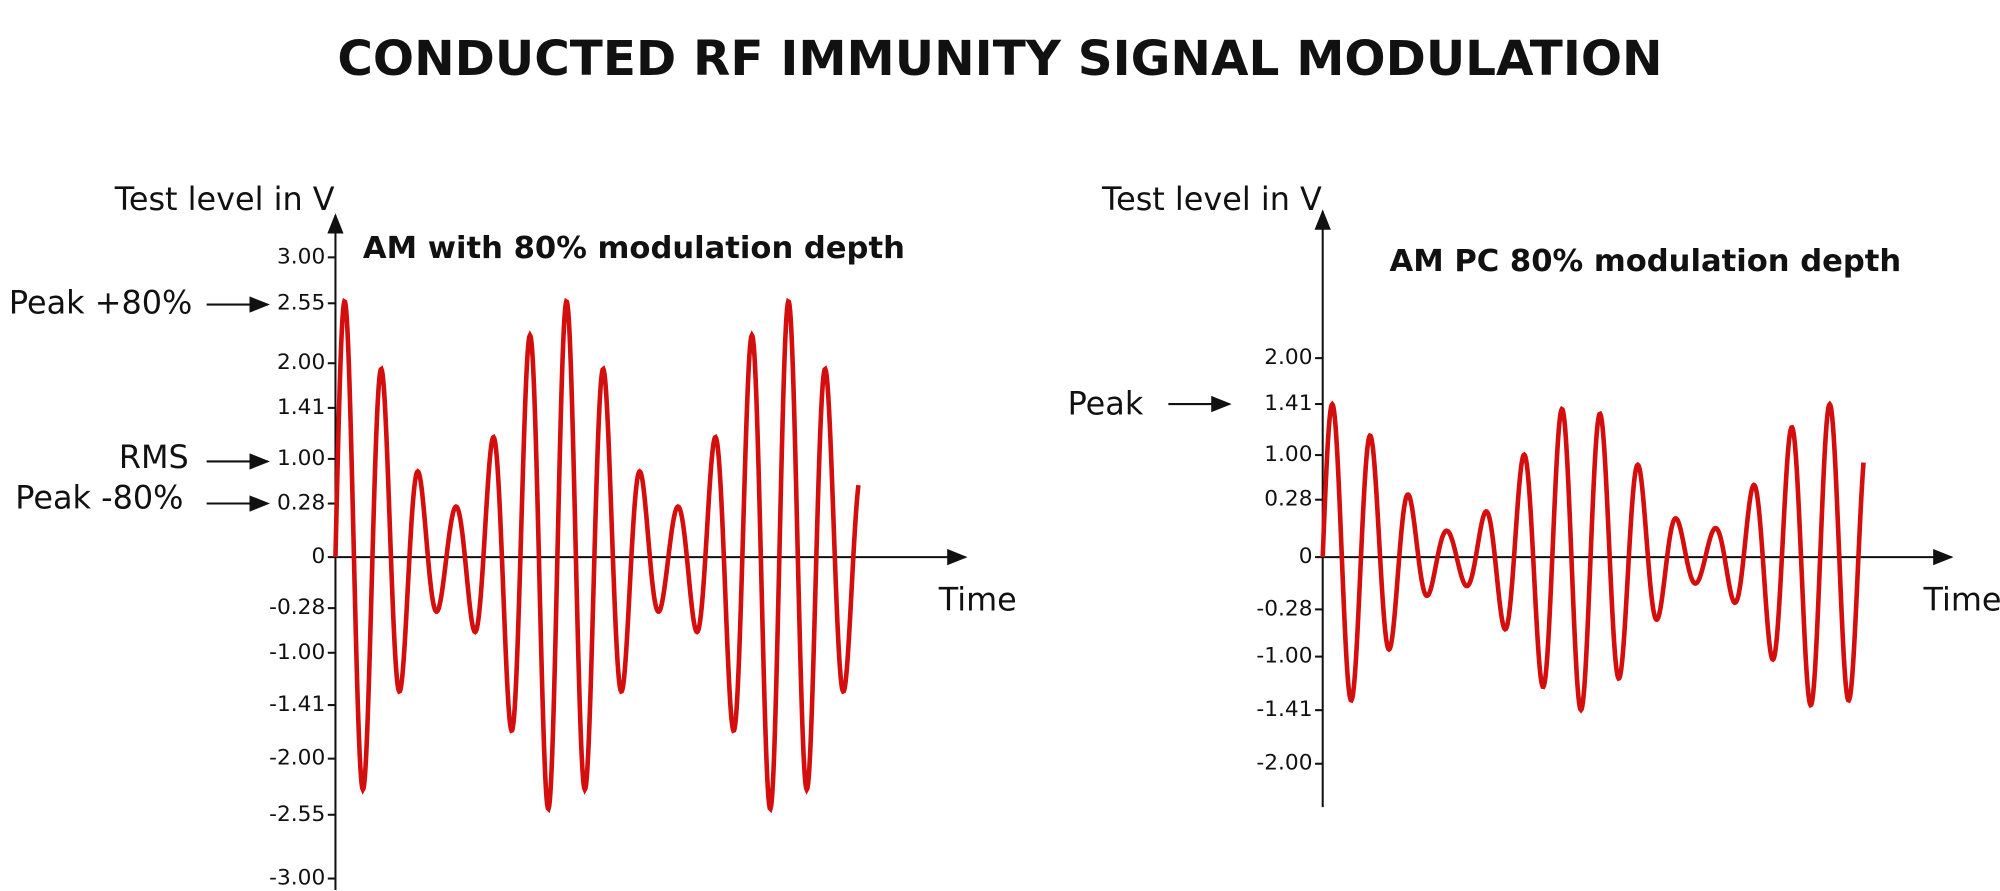  Describe the element at coordinates (999, 59) in the screenshot. I see `title: CONDUCTED RF IMMUNITY SIGNAL MODULATION` at that location.